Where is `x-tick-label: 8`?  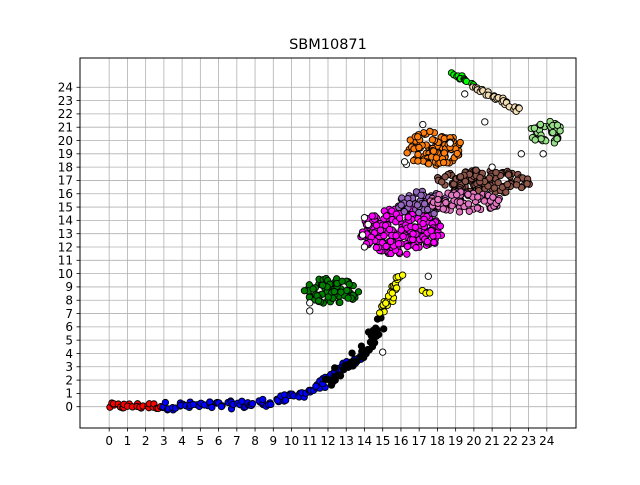 x-tick-label: 8 is located at coordinates (255, 441).